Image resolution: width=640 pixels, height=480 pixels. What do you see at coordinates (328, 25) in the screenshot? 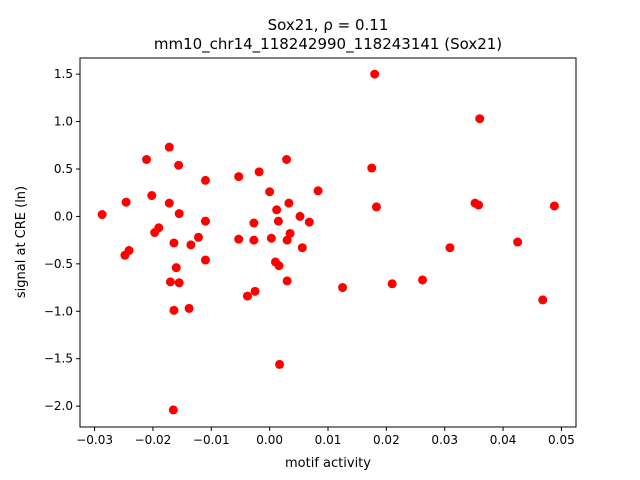
I see `chart-title-line1: Sox21, ρ = 0.11` at bounding box center [328, 25].